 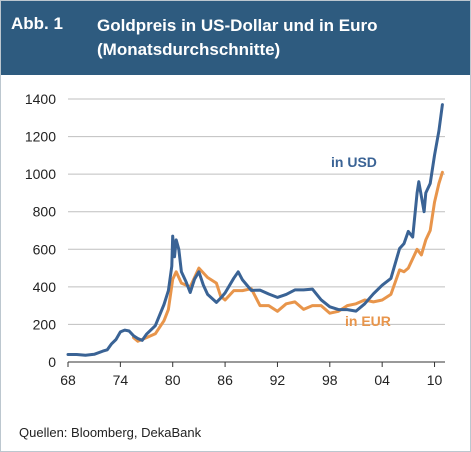 What do you see at coordinates (330, 380) in the screenshot?
I see `x-tick-label: 98` at bounding box center [330, 380].